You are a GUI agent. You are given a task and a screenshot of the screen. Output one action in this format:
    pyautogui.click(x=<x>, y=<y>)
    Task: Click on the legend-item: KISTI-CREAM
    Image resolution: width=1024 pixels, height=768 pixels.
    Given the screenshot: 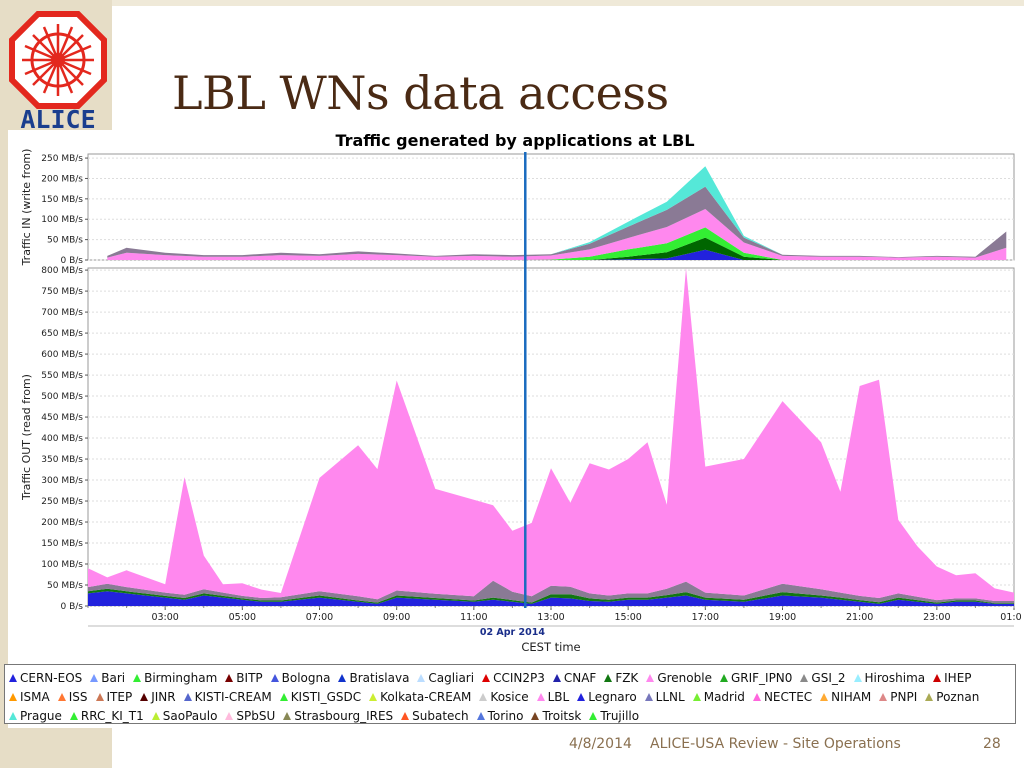 What is the action you would take?
    pyautogui.click(x=227, y=696)
    